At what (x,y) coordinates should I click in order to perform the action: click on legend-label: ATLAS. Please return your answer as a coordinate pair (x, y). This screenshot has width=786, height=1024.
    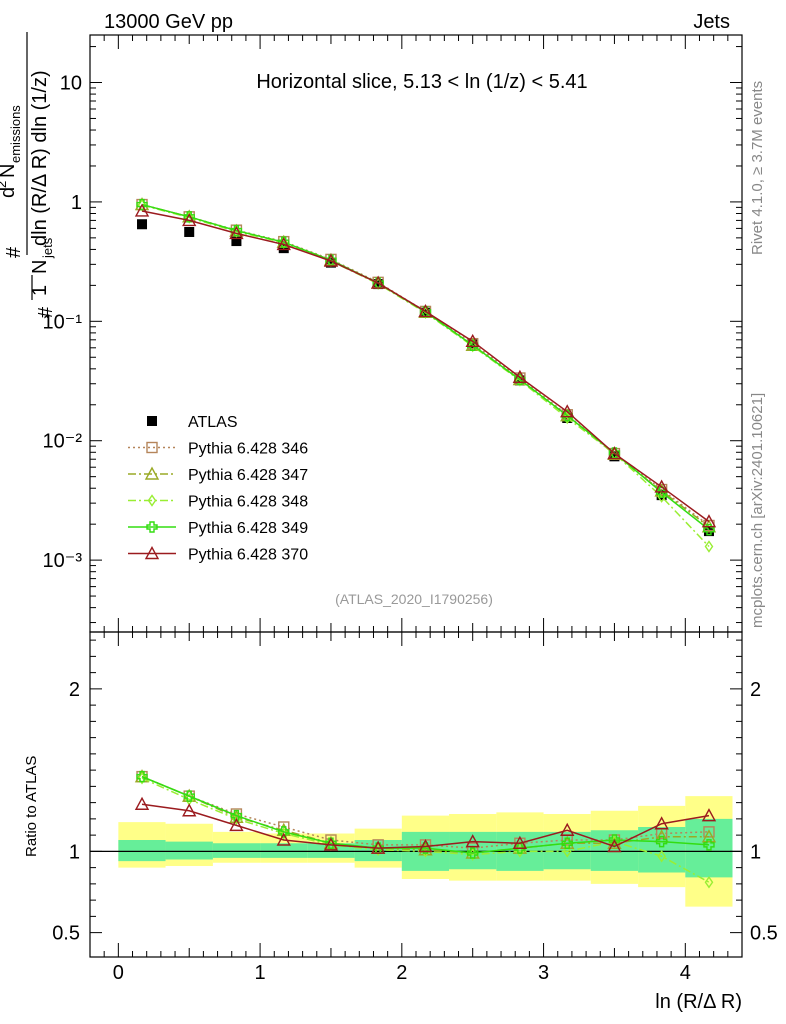
    Looking at the image, I should click on (213, 422).